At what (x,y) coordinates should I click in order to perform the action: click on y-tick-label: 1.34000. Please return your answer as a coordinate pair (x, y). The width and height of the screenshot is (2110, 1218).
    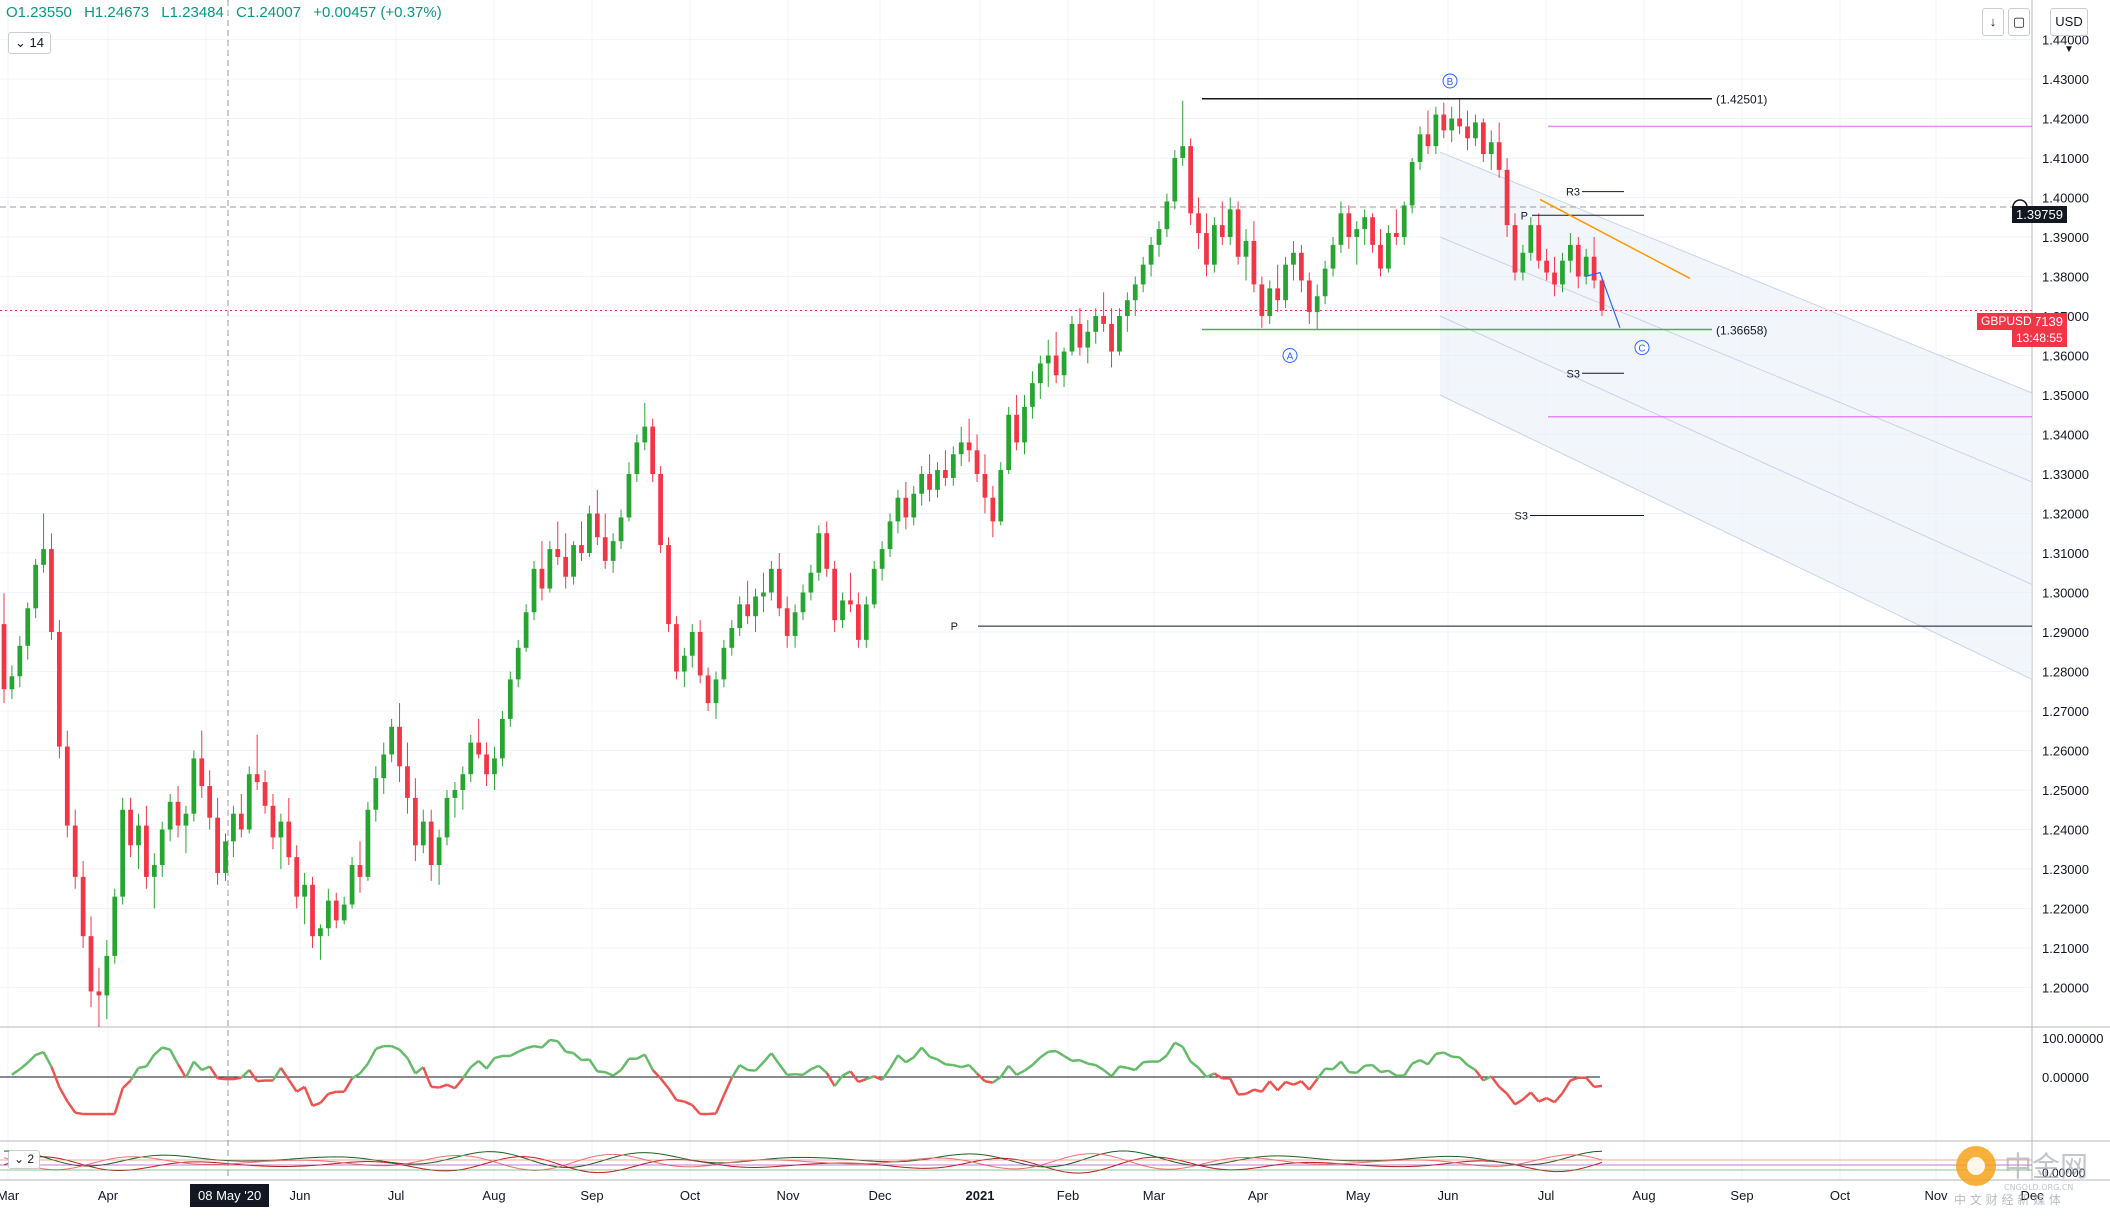
    Looking at the image, I should click on (2065, 435).